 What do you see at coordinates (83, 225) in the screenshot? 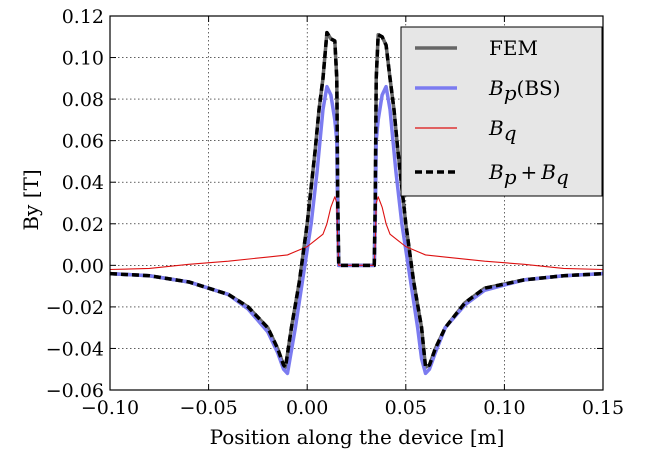
I see `y-tick-label: 0.02` at bounding box center [83, 225].